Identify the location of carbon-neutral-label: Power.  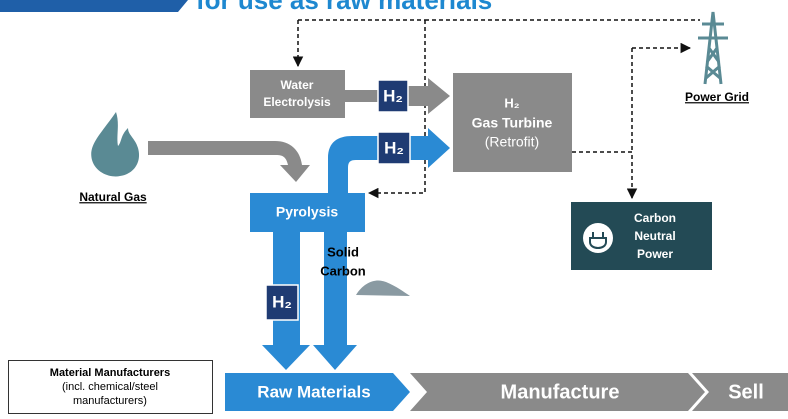
(655, 254).